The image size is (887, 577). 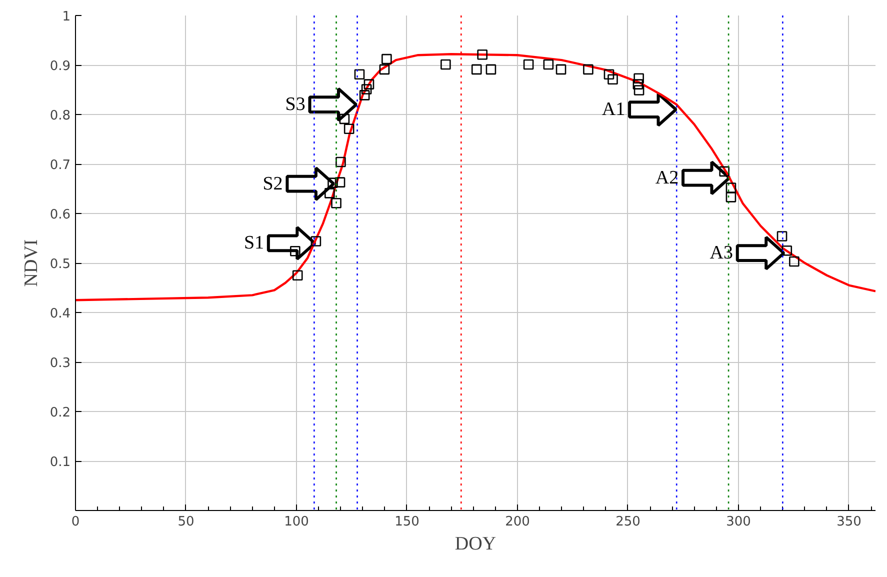 I want to click on annotation: A1, so click(x=614, y=109).